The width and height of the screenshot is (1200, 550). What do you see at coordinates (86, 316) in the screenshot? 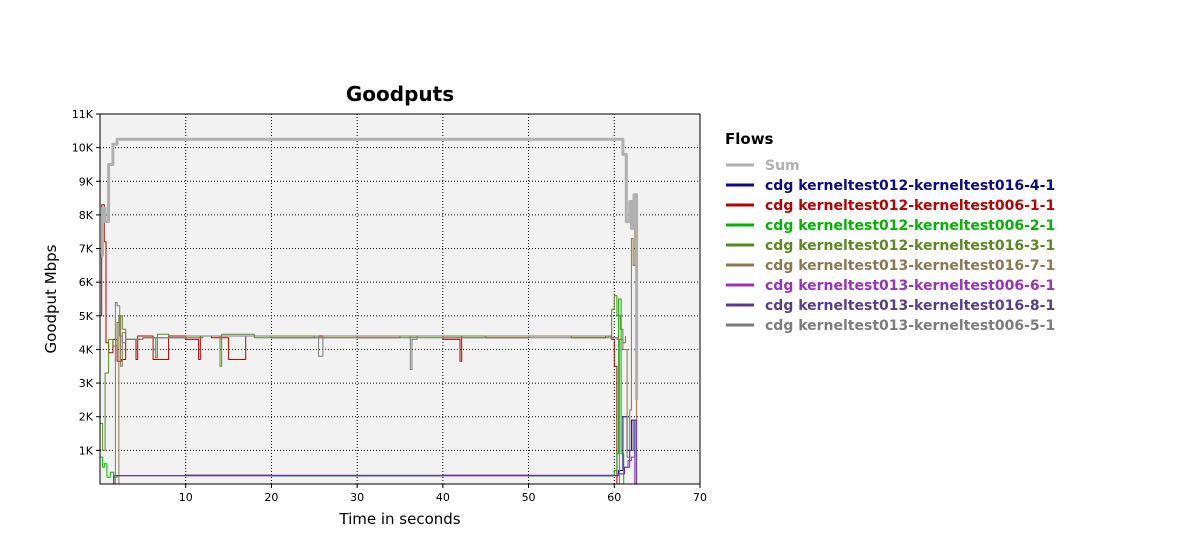
I see `y-tick-label: 5K` at bounding box center [86, 316].